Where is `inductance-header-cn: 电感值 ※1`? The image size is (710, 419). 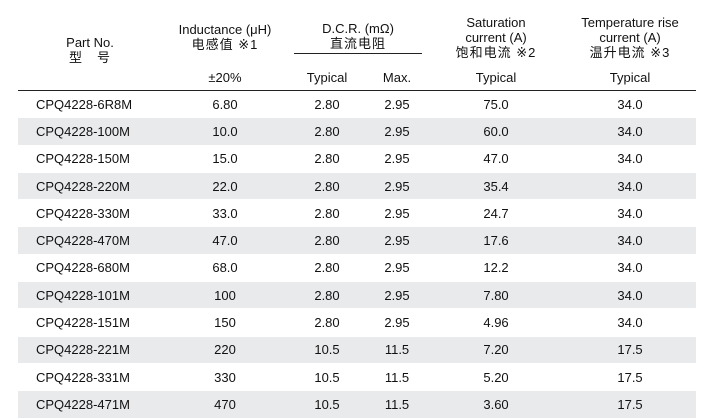
inductance-header-cn: 电感值 ※1 is located at coordinates (225, 44).